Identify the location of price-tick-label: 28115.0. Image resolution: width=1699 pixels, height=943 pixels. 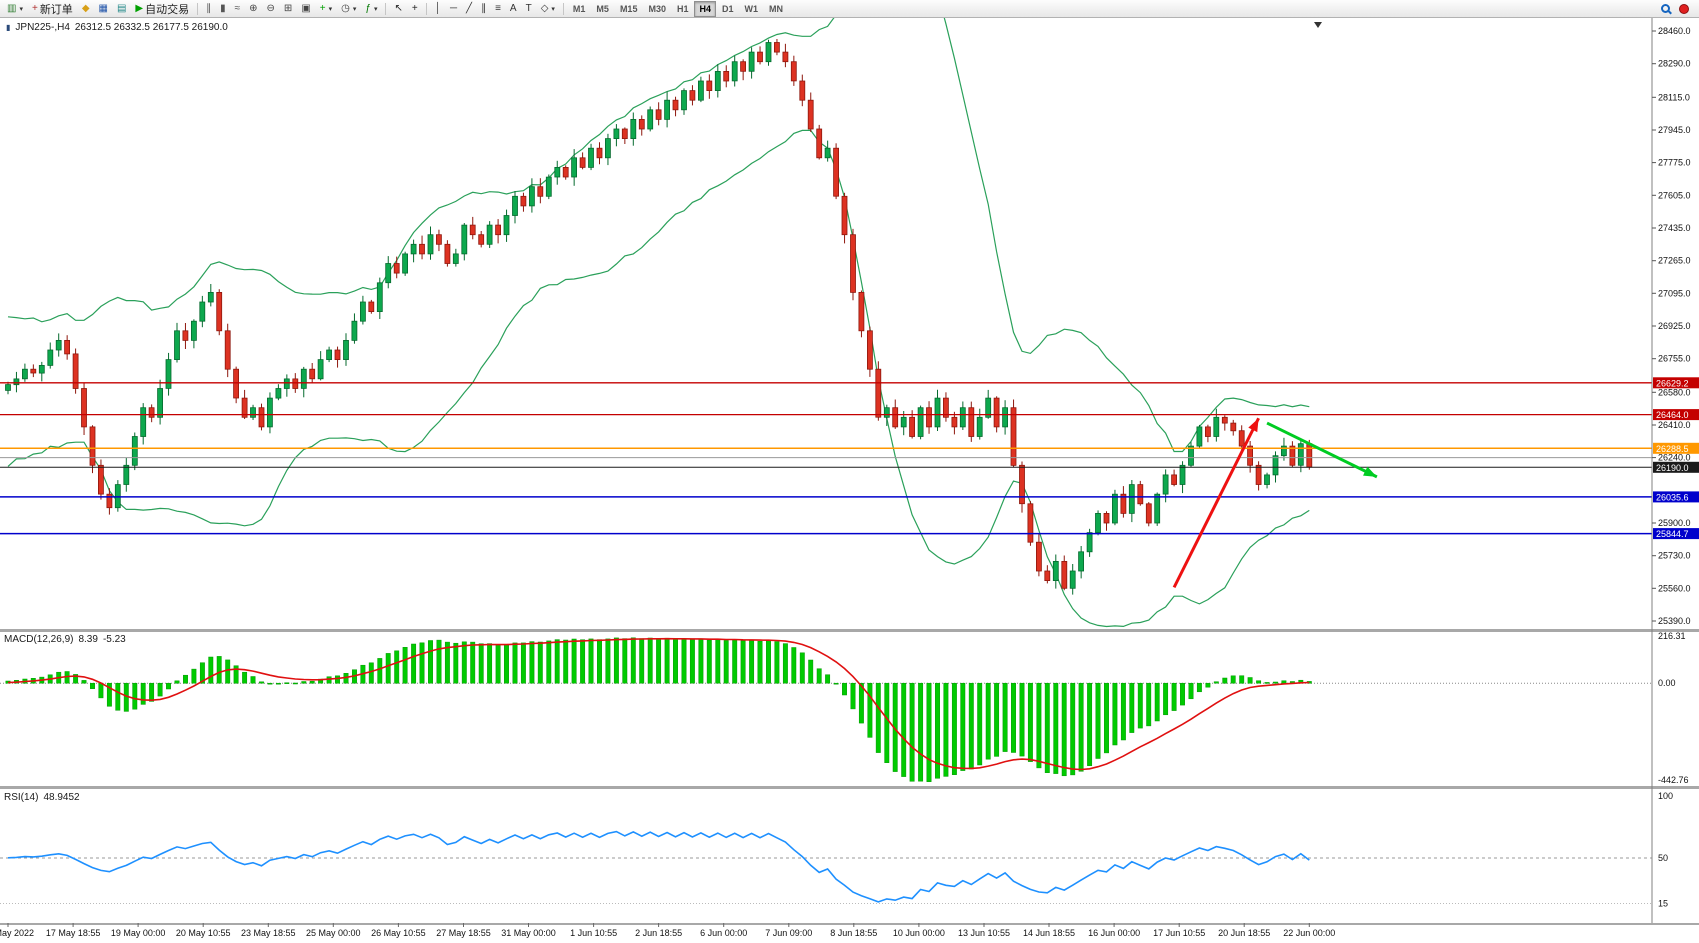
(1674, 97).